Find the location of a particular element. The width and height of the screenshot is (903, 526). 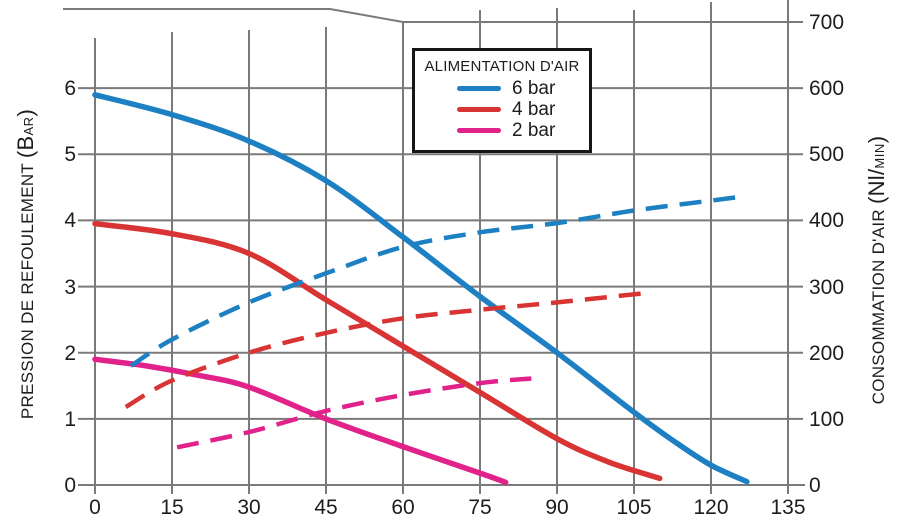

left-axis-tick-label-0: 0 is located at coordinates (70, 485).